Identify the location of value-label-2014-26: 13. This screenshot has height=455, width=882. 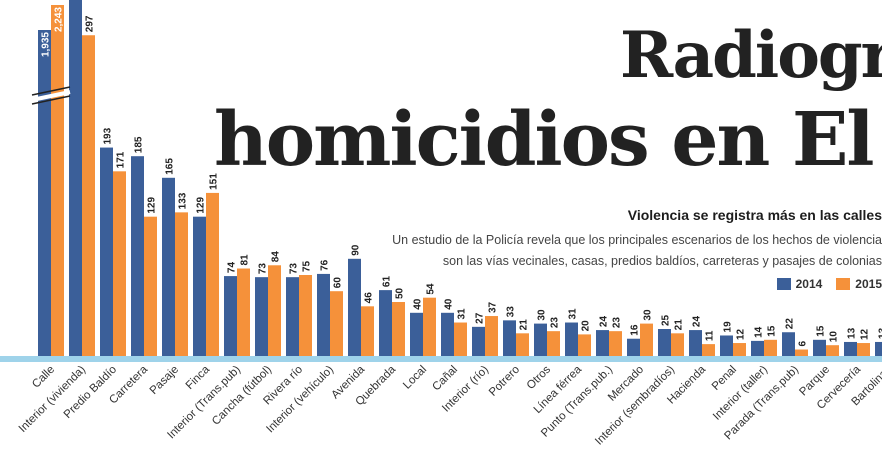
(852, 333).